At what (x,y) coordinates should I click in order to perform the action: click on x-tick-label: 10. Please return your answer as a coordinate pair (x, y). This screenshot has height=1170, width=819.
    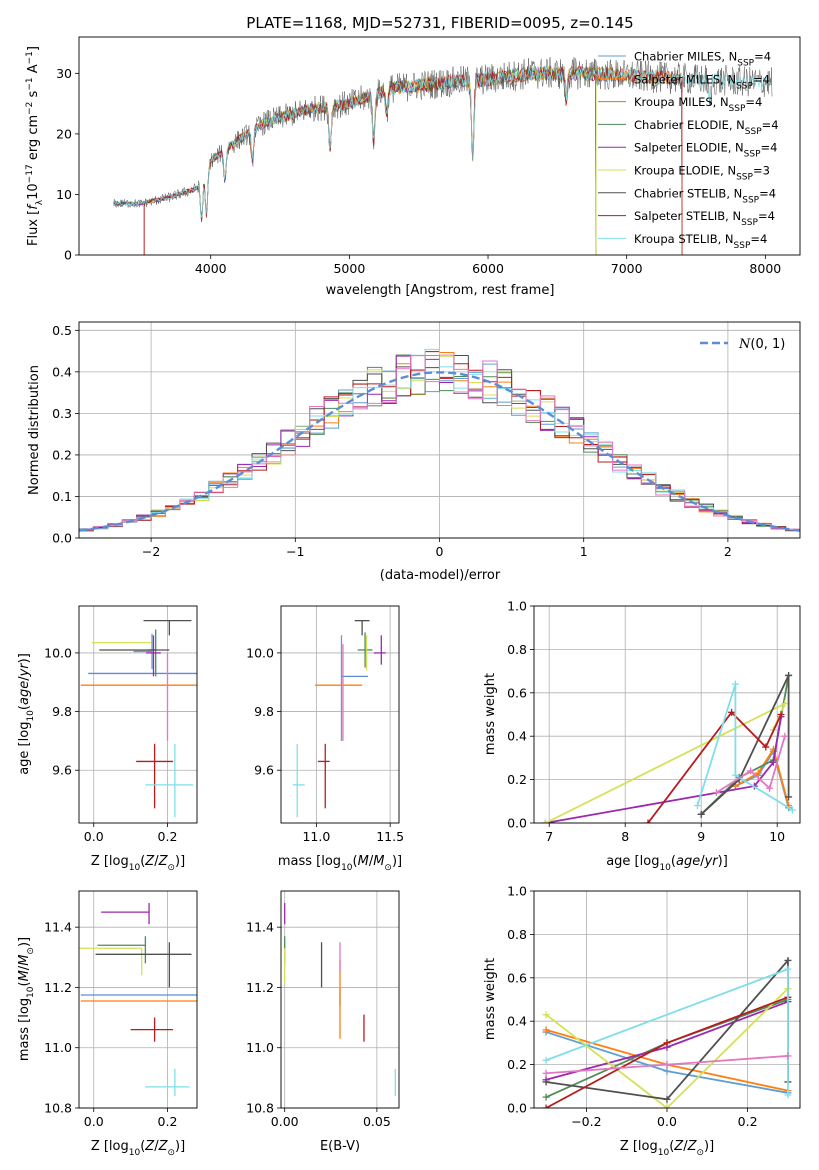
    Looking at the image, I should click on (777, 836).